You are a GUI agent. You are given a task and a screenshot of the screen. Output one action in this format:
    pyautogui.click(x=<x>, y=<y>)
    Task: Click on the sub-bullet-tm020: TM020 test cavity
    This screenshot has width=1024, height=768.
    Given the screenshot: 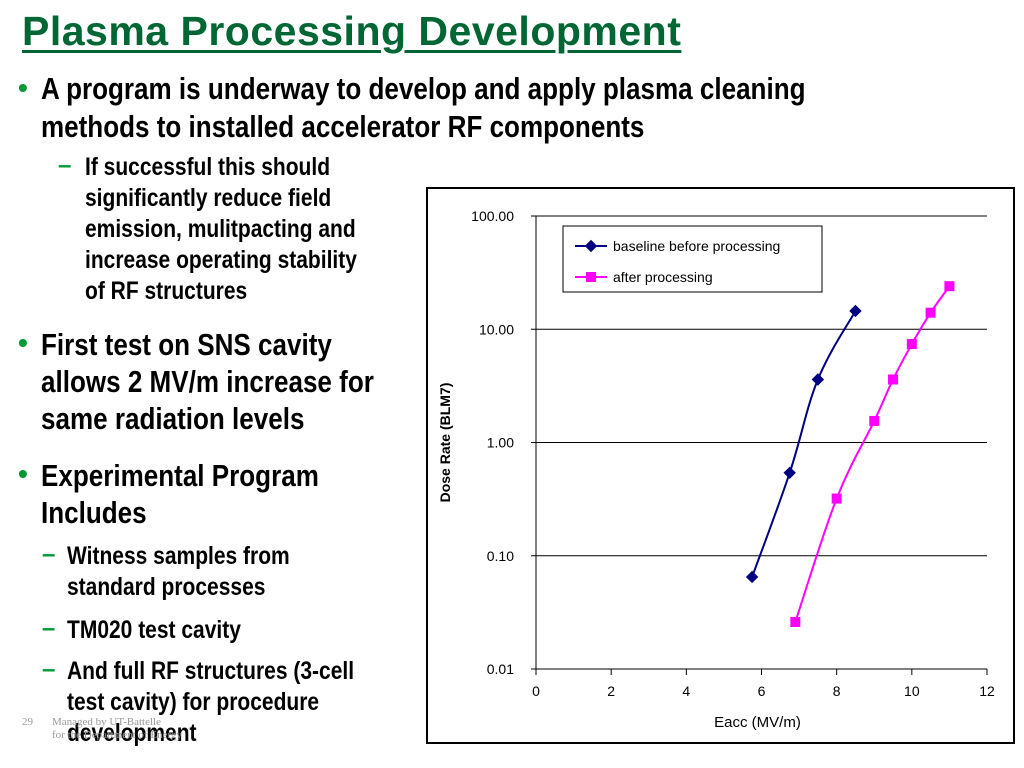 What is the action you would take?
    pyautogui.click(x=154, y=630)
    